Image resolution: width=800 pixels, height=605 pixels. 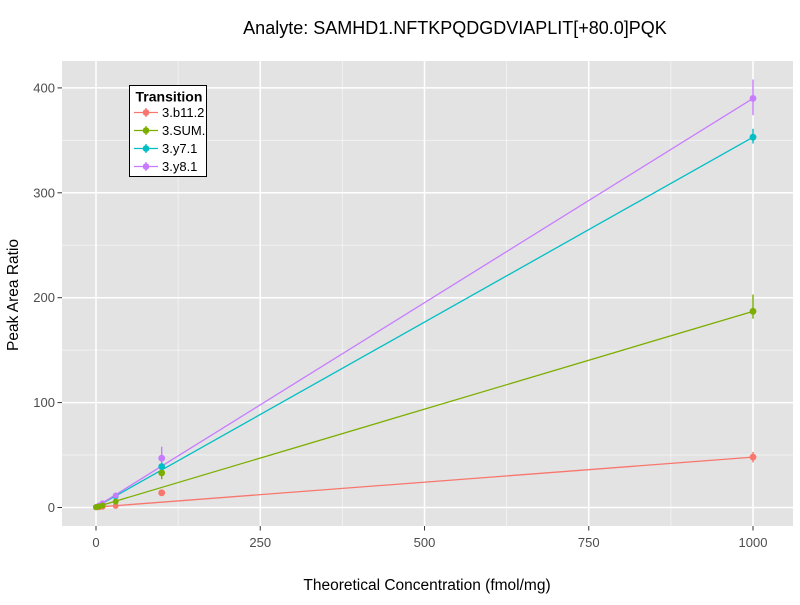 I want to click on x-tick-label: 0, so click(x=95, y=542).